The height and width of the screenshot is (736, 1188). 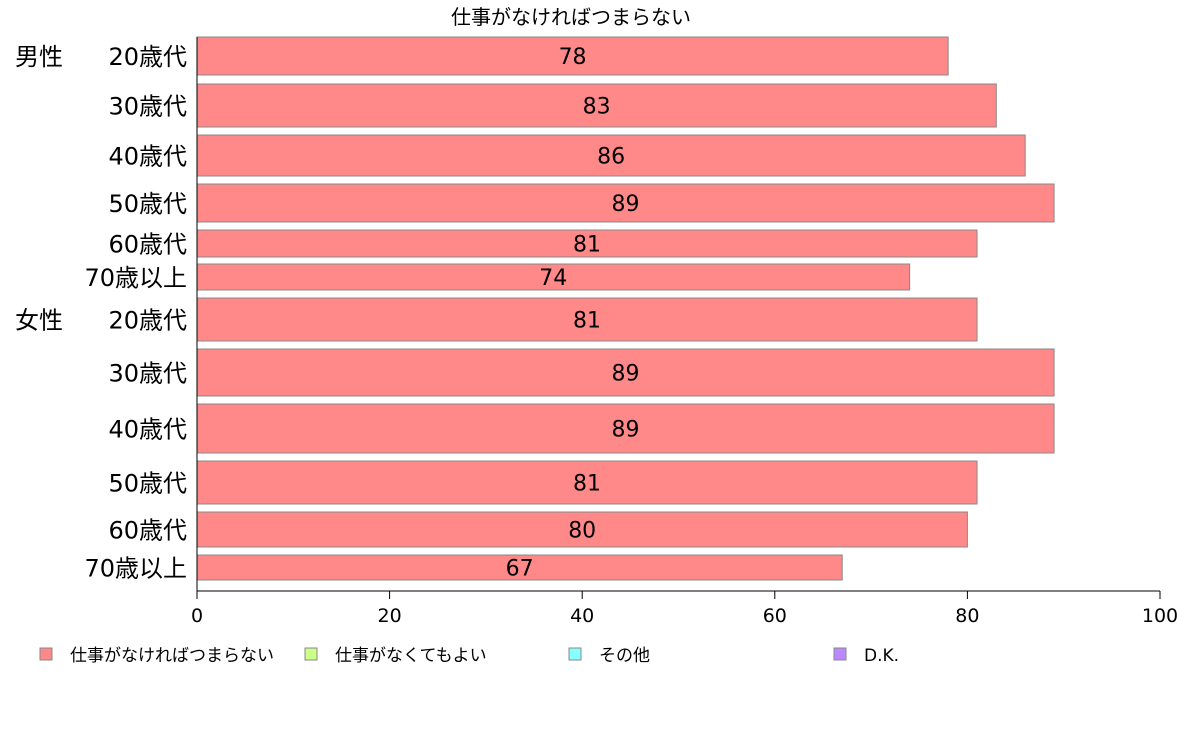 What do you see at coordinates (775, 616) in the screenshot?
I see `x-tick-label: 60` at bounding box center [775, 616].